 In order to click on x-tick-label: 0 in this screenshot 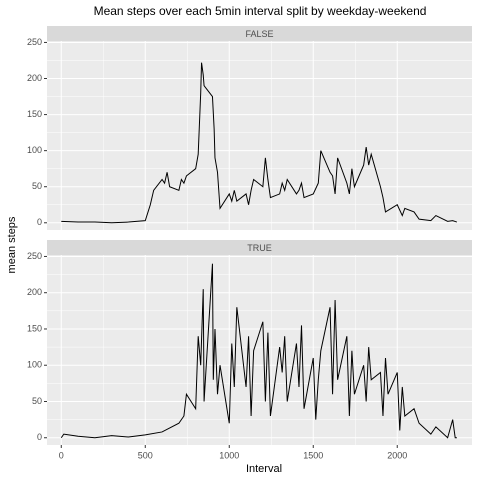, I will do `click(61, 455)`.